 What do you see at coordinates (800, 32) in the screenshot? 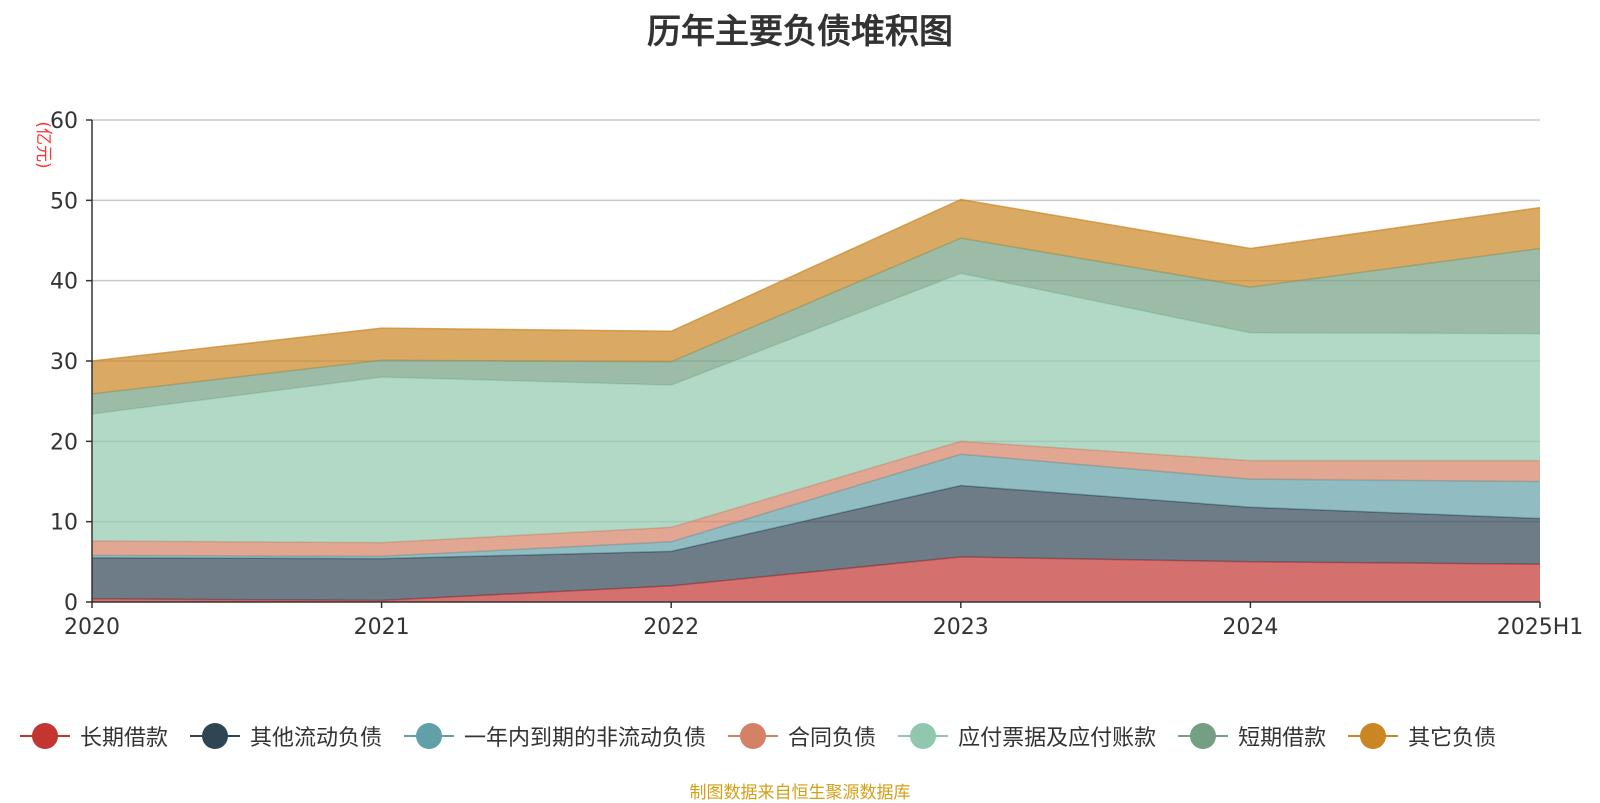
I see `chart-title: 历年主要负债堆积图` at bounding box center [800, 32].